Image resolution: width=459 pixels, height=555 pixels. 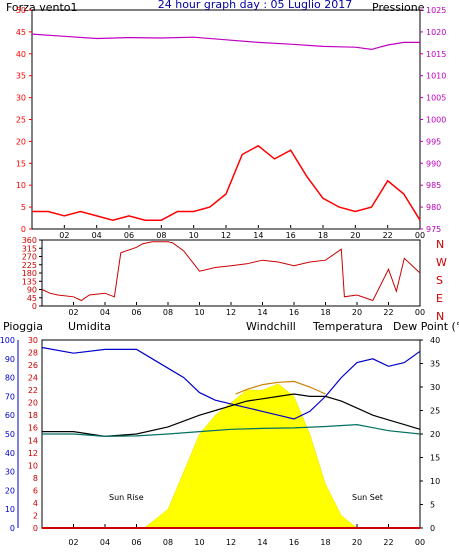 I want to click on rain-tick-label: 4, so click(x=35, y=503).